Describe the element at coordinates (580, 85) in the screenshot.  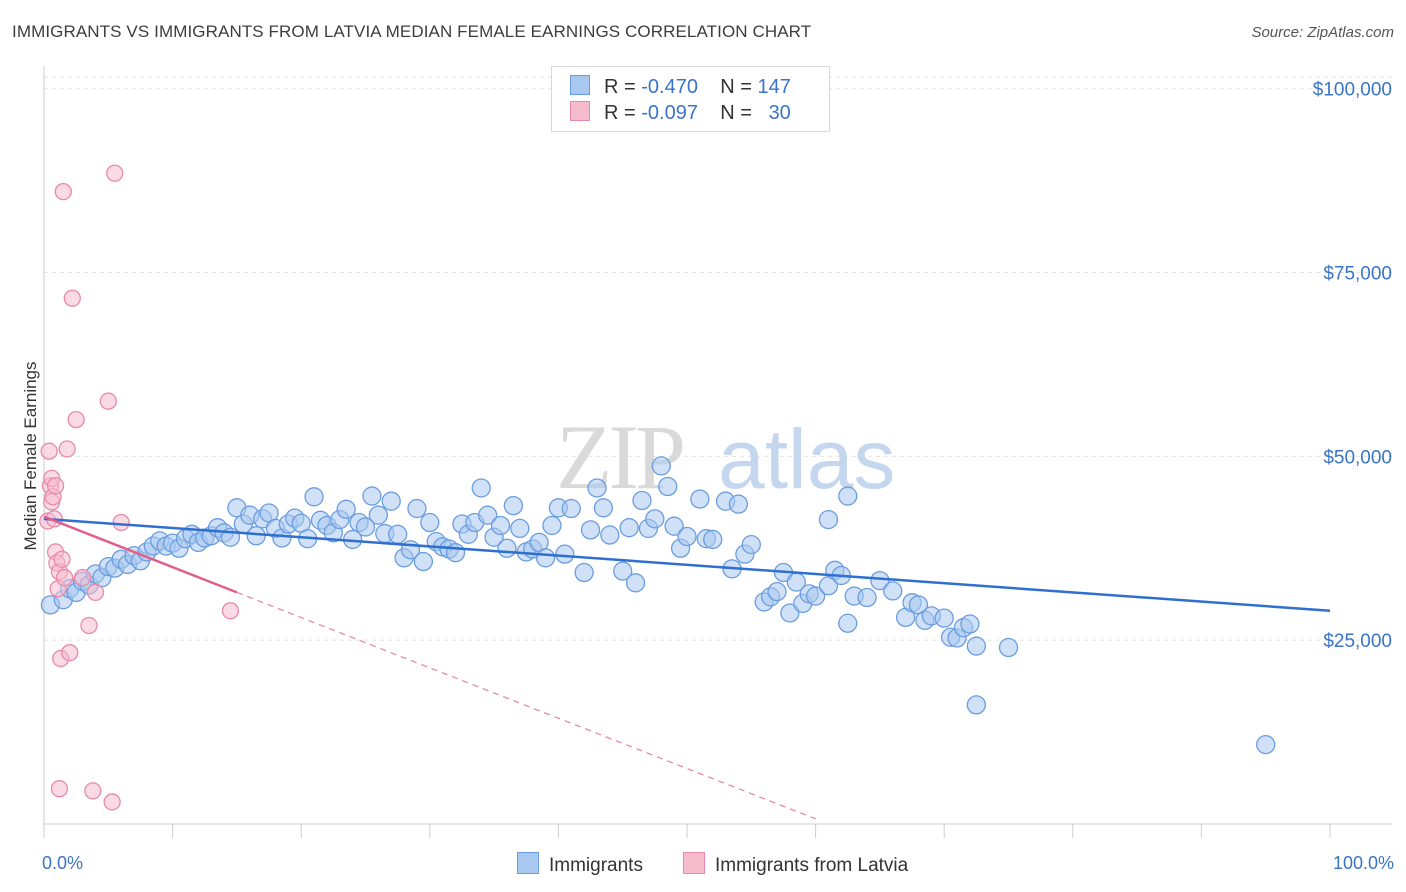
I see `legend-swatch-blue` at that location.